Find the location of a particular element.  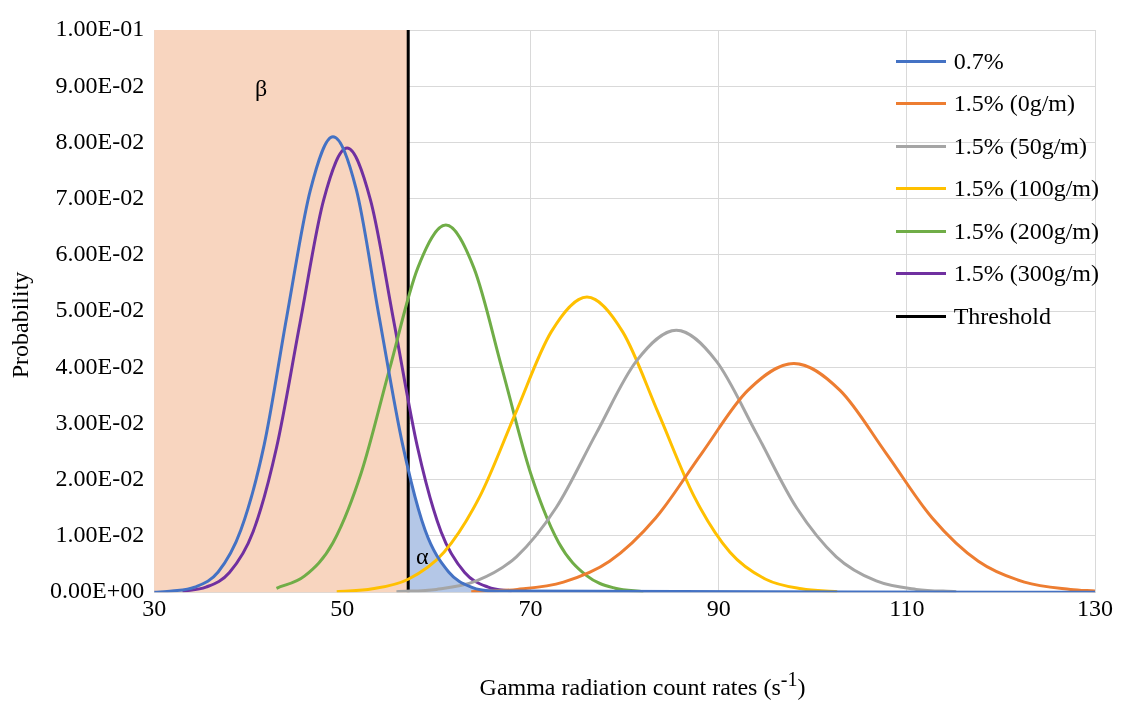

y-tick-label: 9.00E-02 is located at coordinates (100, 84).